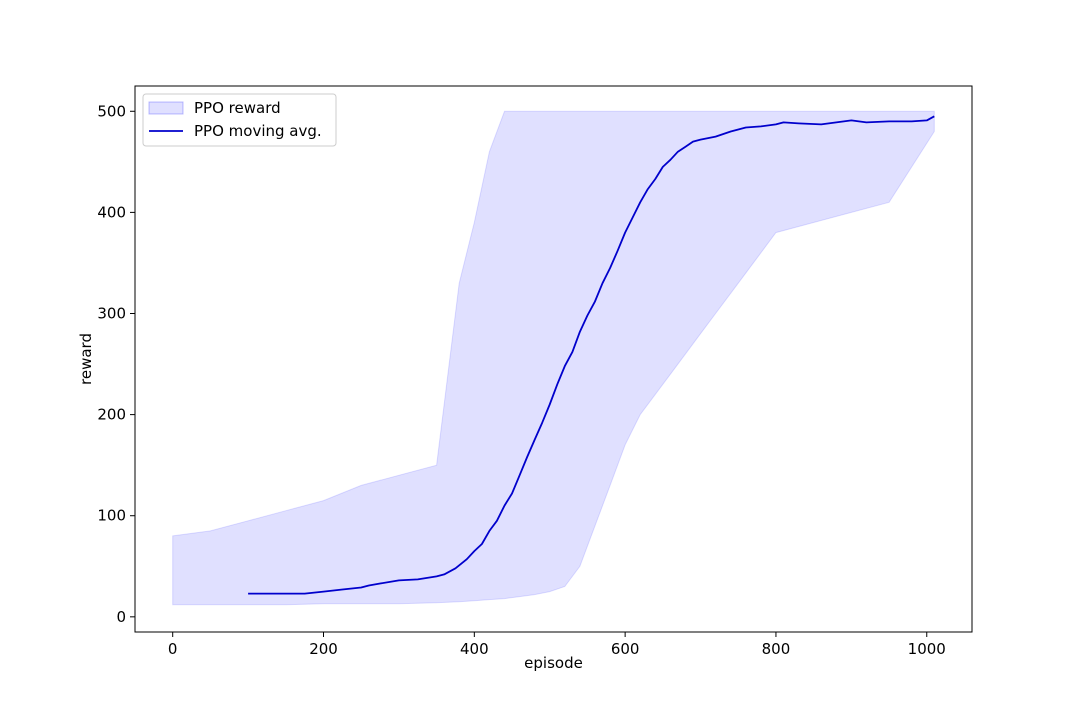 The height and width of the screenshot is (720, 1080). I want to click on y-tick-label: 300, so click(111, 314).